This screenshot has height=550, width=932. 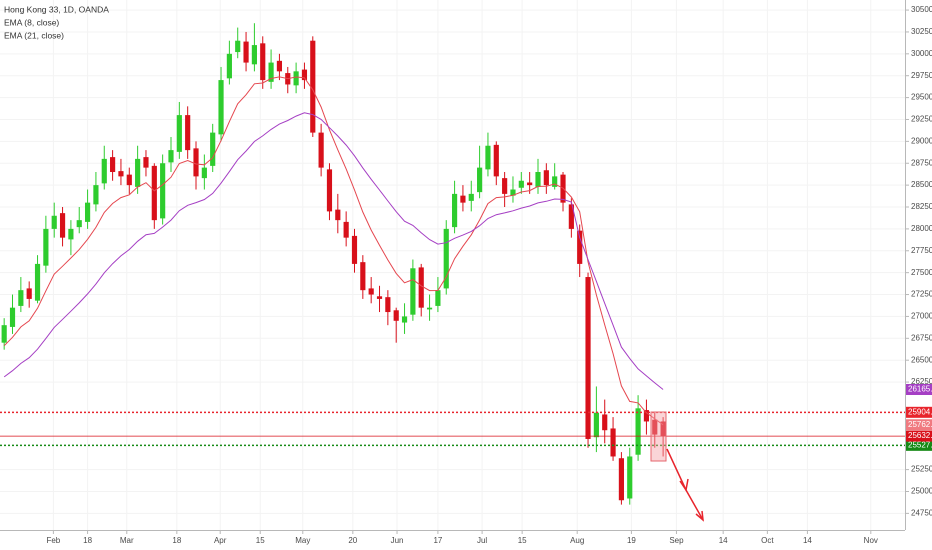 What do you see at coordinates (921, 228) in the screenshot?
I see `y-tick-label: 28000.0` at bounding box center [921, 228].